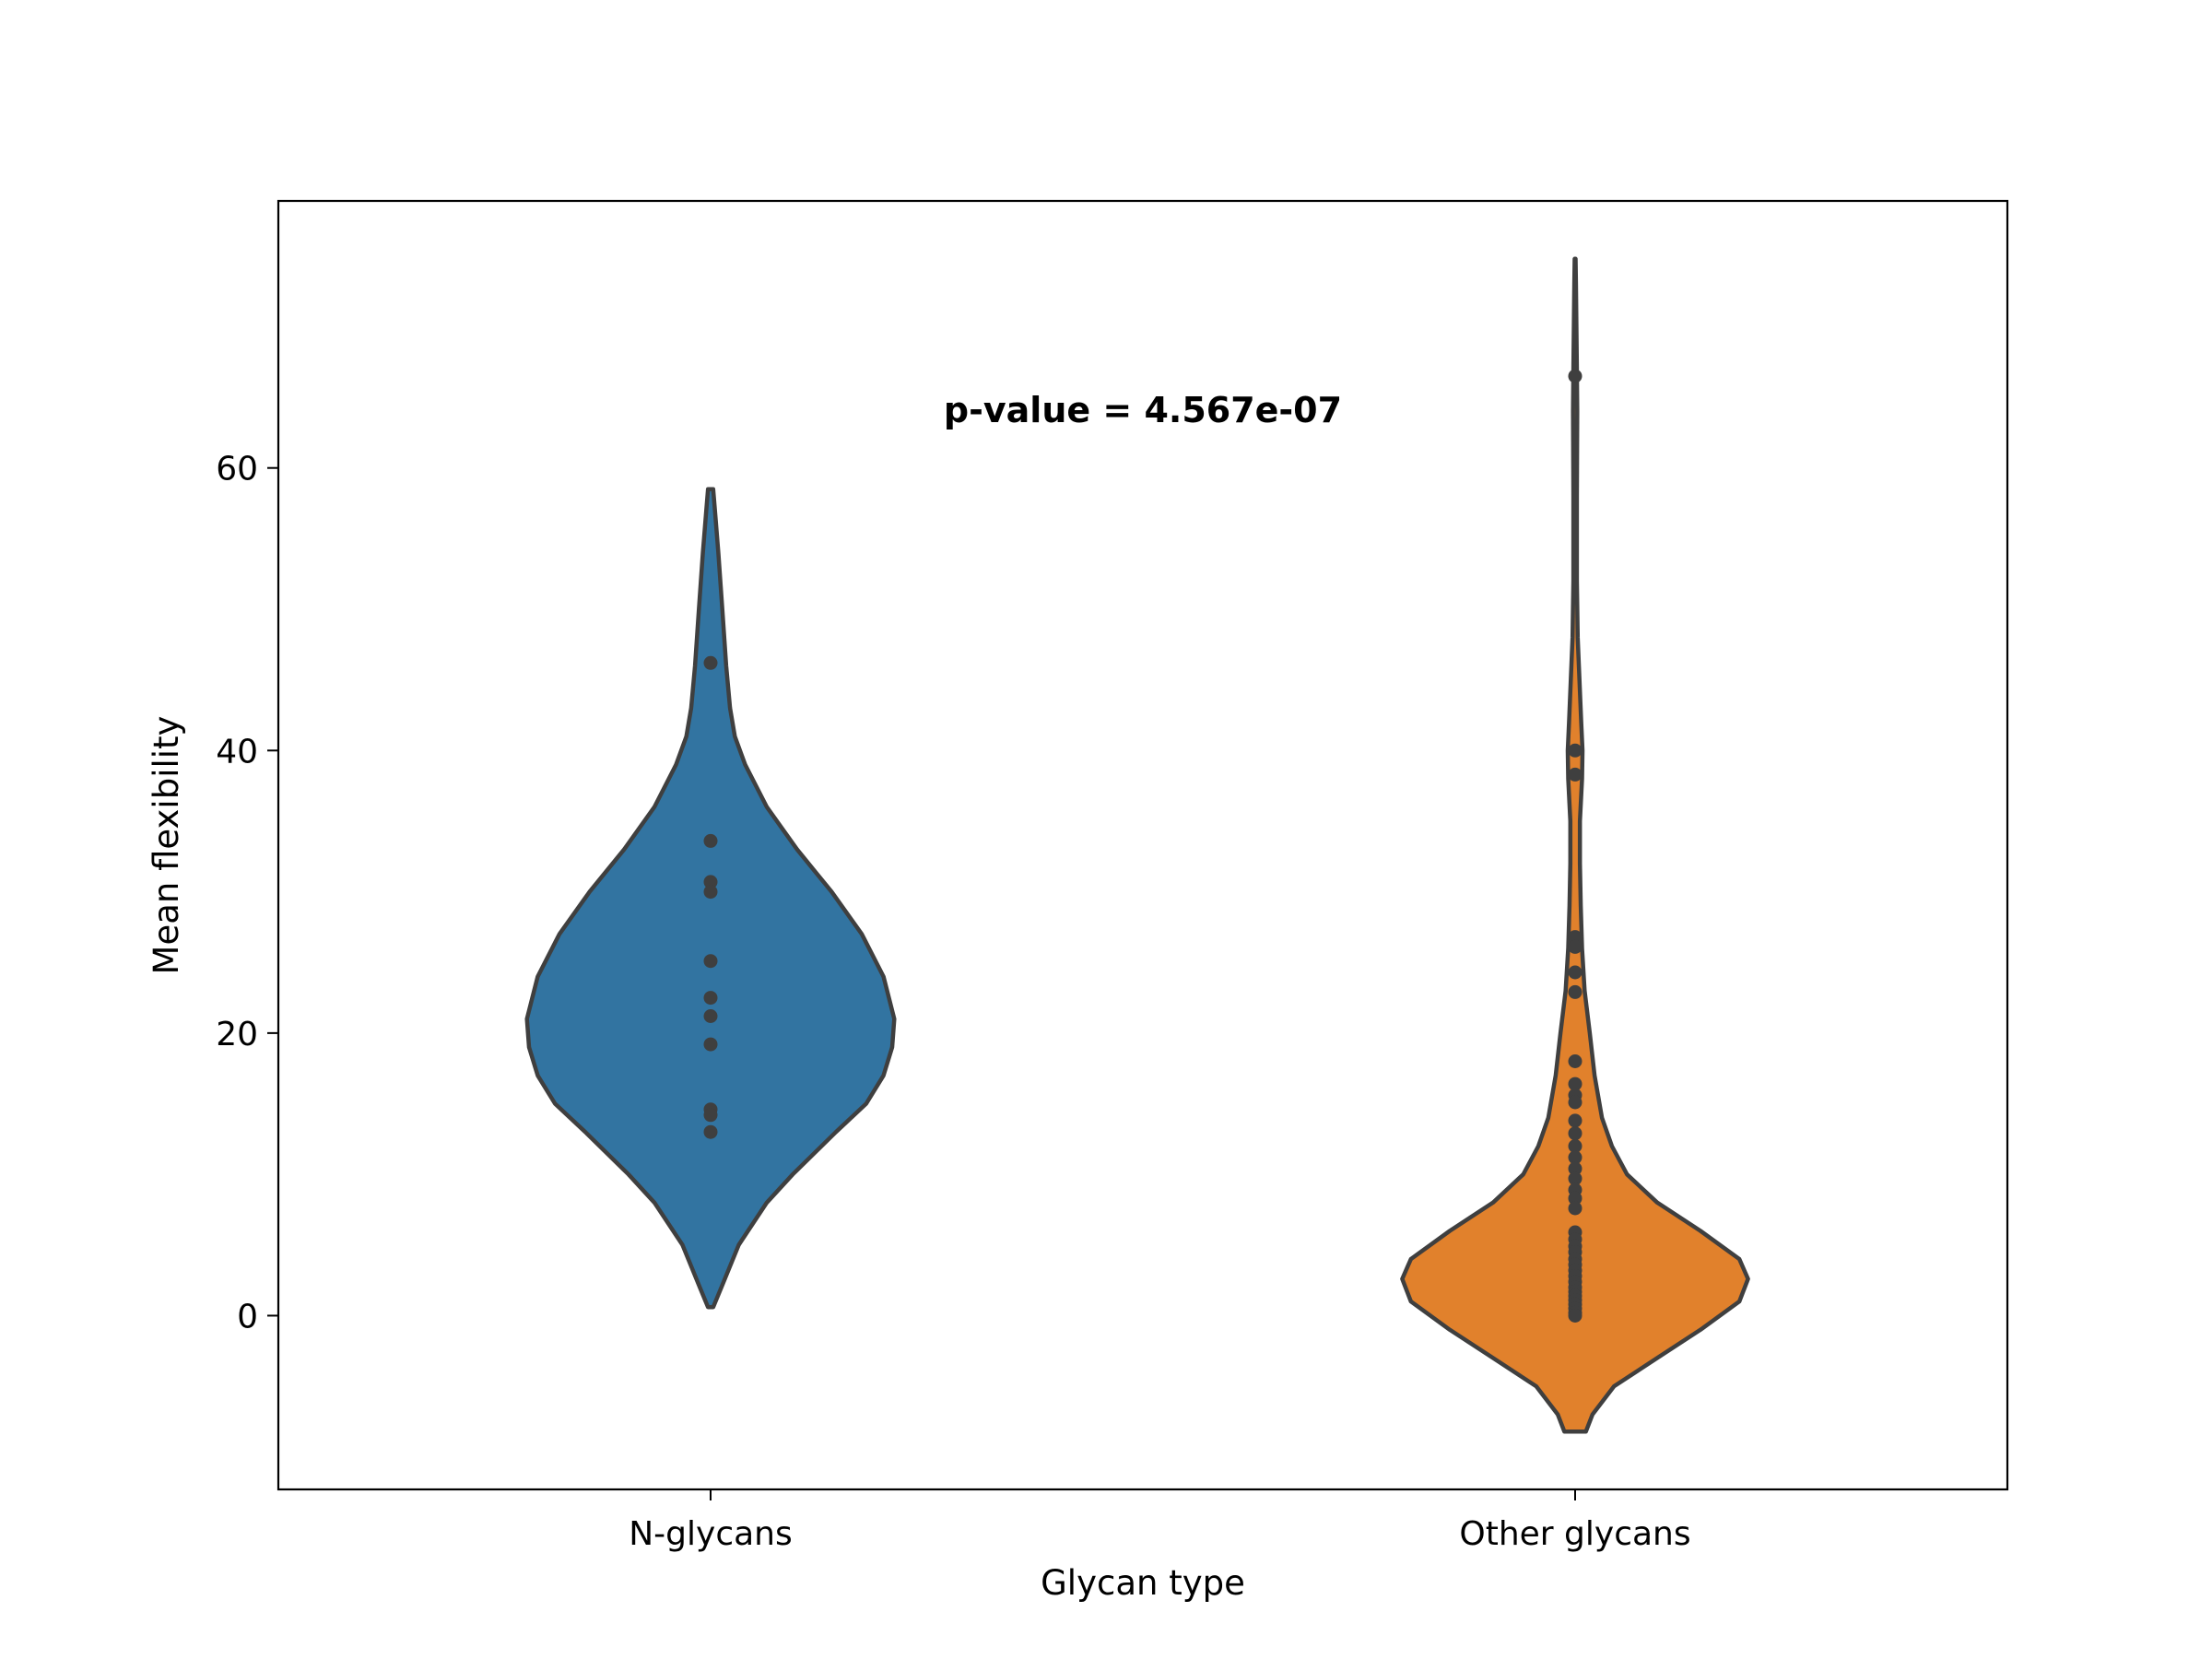 The width and height of the screenshot is (2212, 1659). Describe the element at coordinates (1143, 410) in the screenshot. I see `p-value-annotation: p-value = 4.567e-07` at that location.